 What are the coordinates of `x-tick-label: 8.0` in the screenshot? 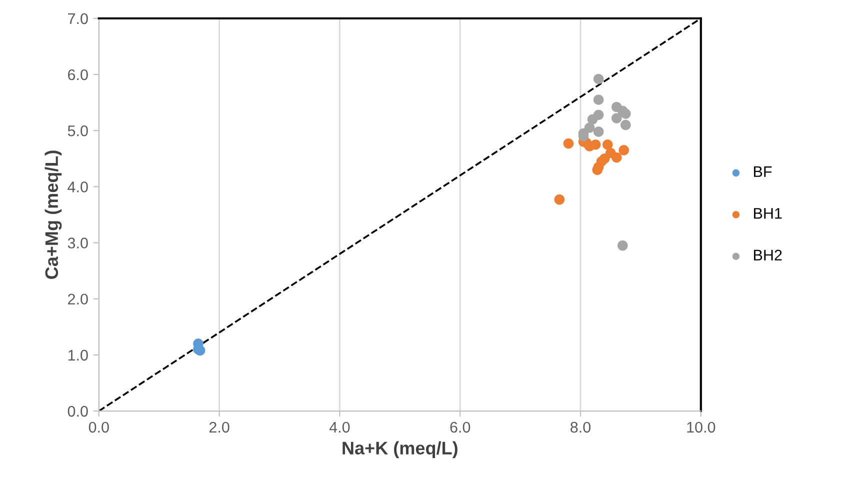 It's located at (580, 427).